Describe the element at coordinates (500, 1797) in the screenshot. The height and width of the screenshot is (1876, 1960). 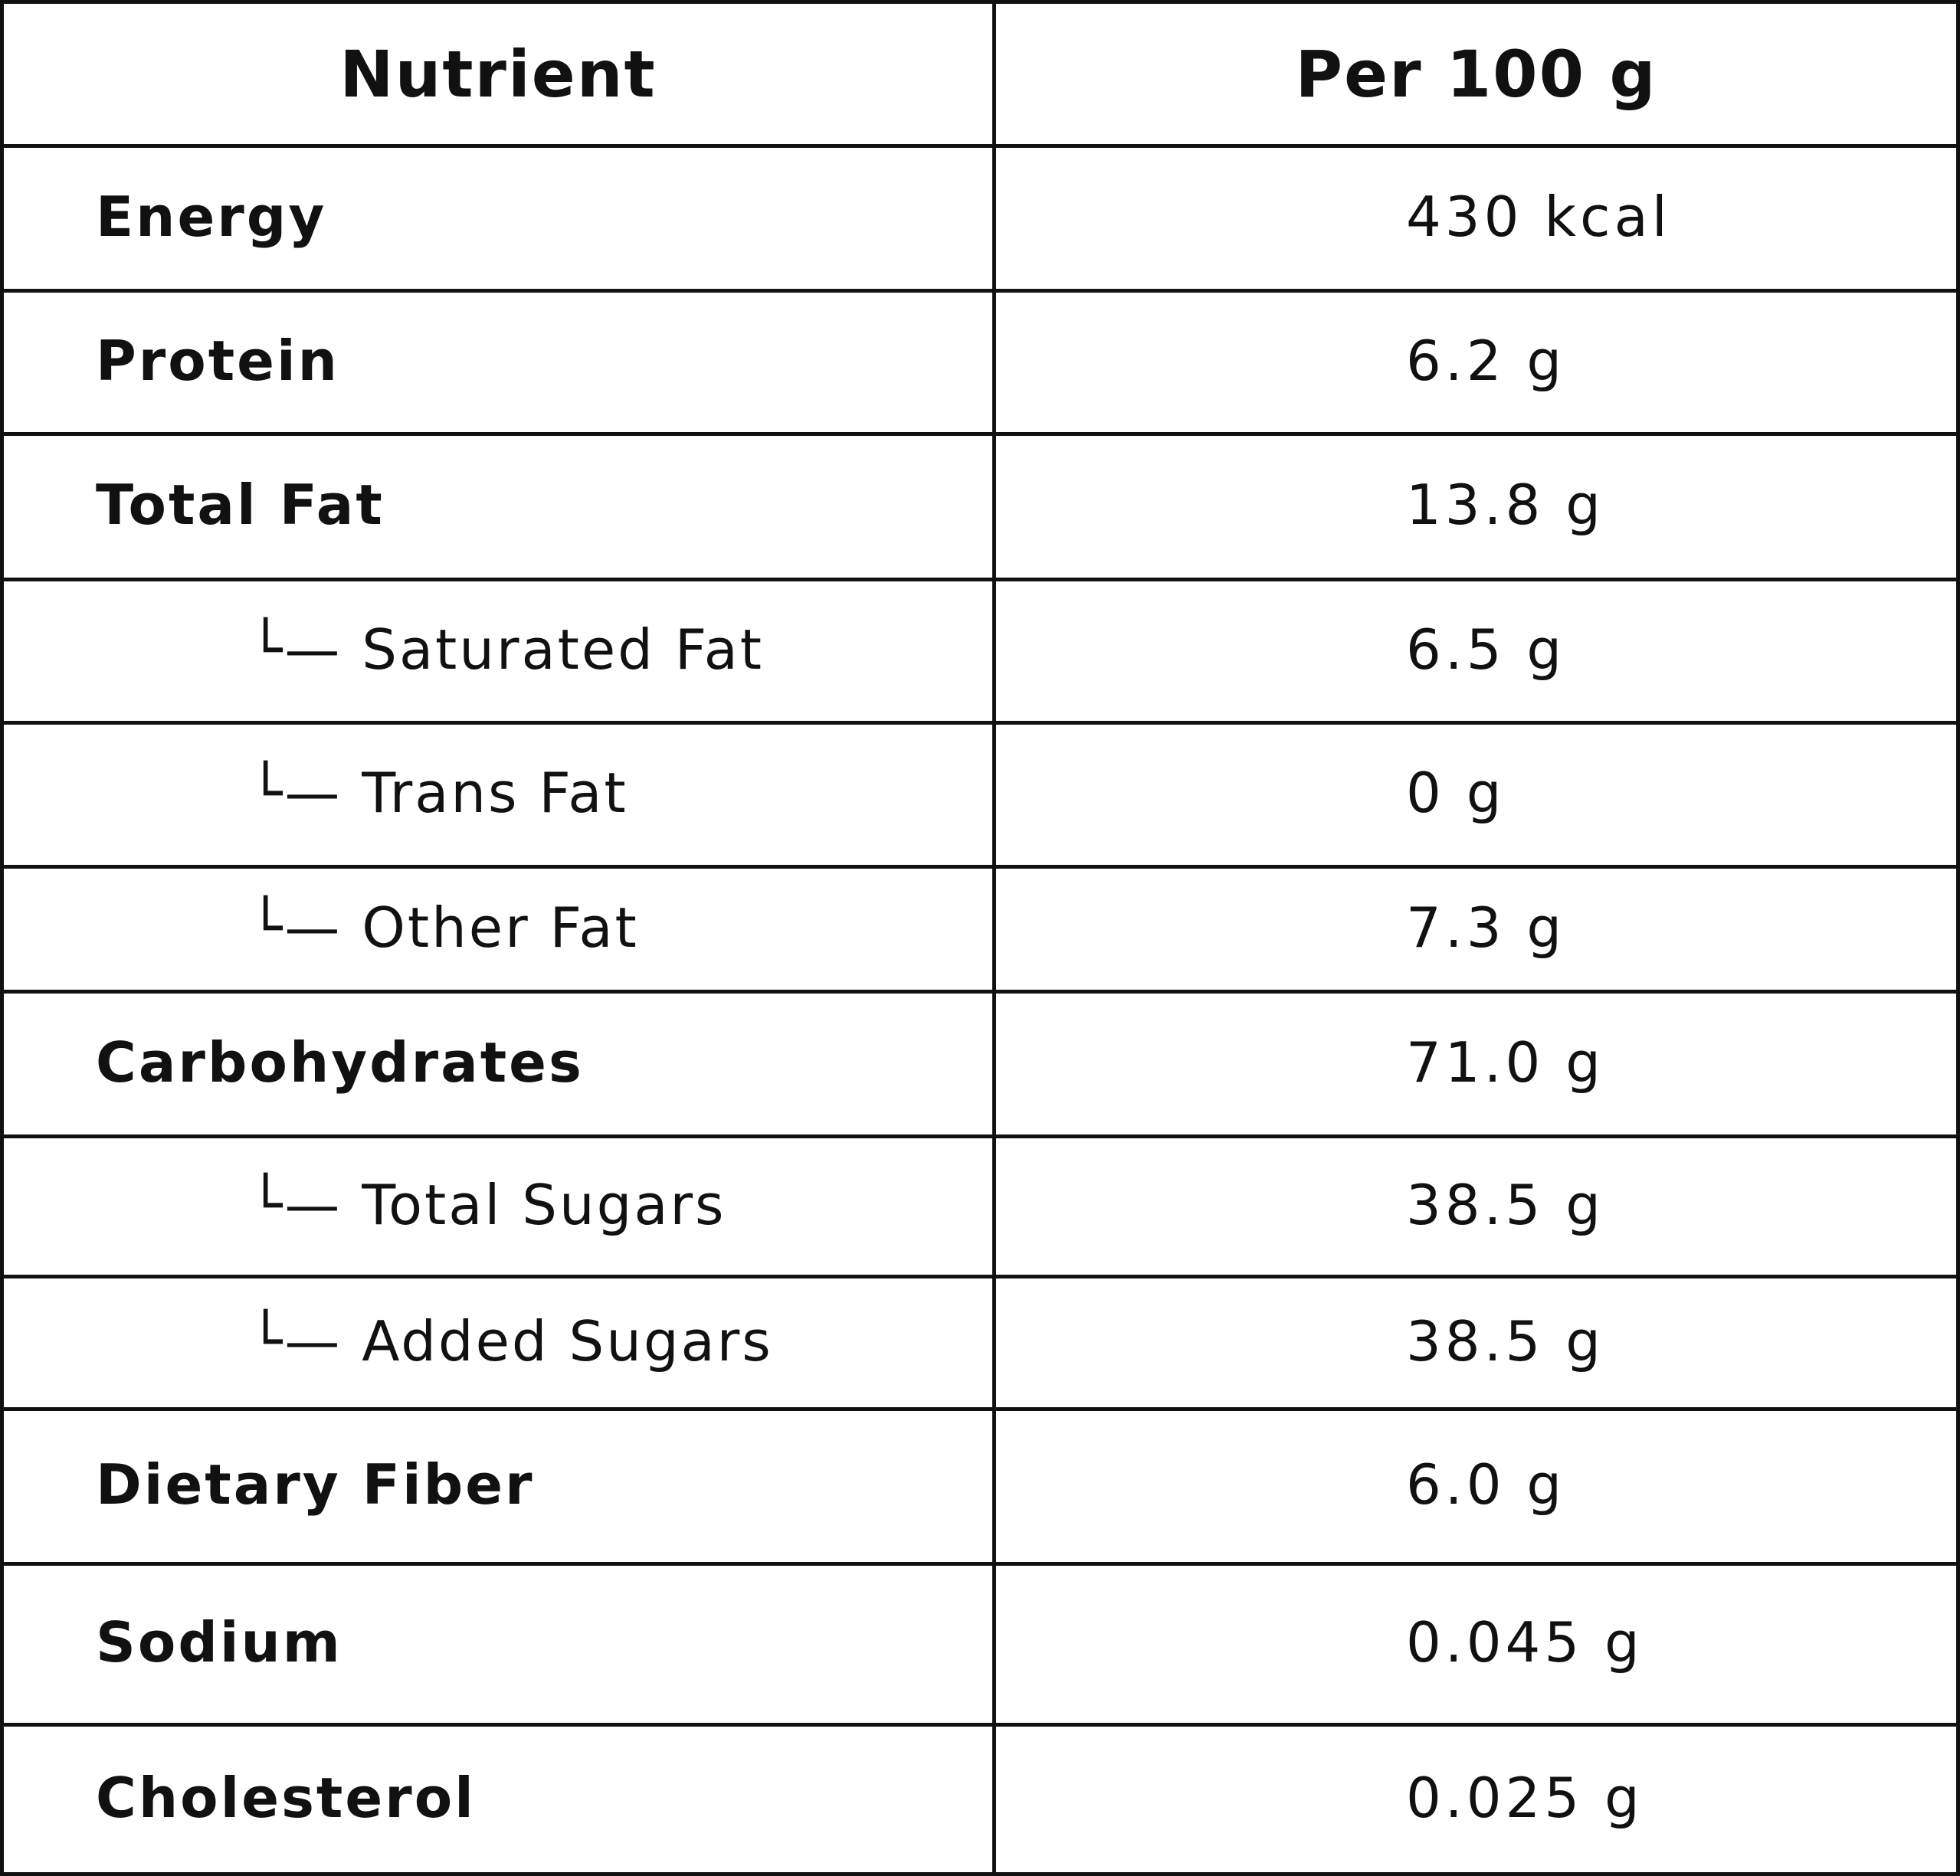
I see `nutrient-name: Cholesterol` at that location.